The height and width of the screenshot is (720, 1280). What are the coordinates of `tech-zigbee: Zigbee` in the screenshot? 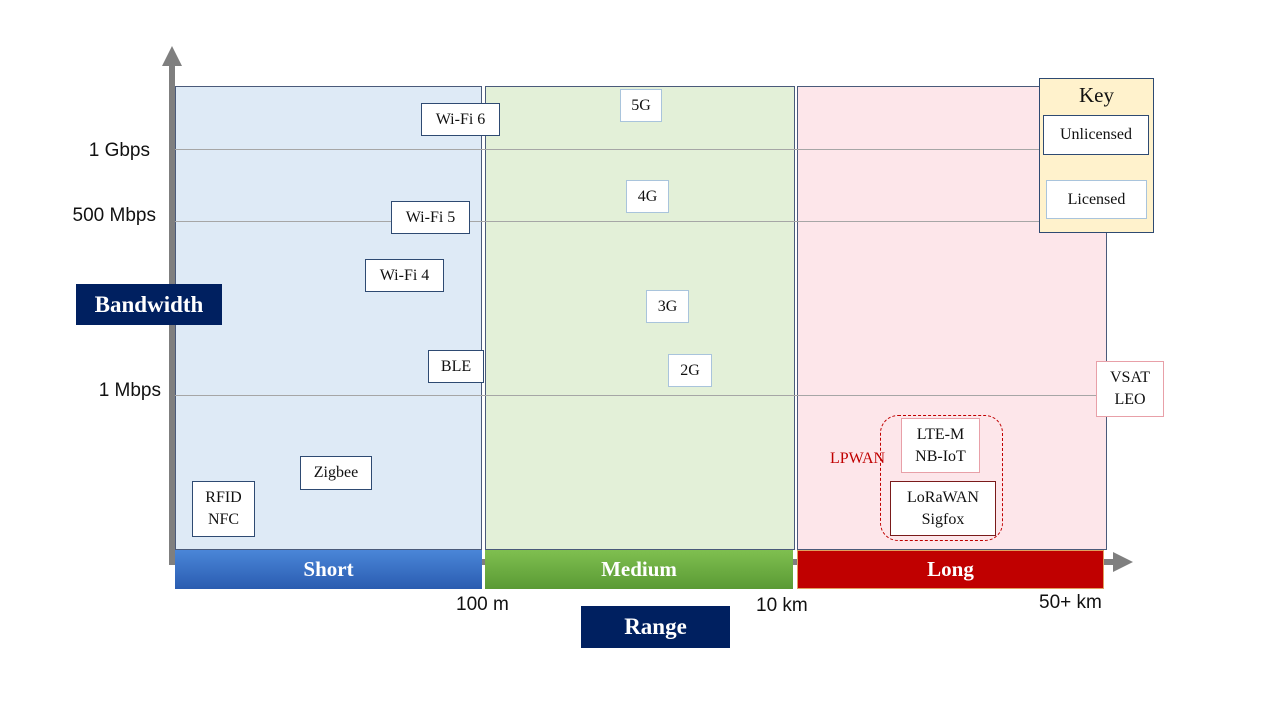 It's located at (336, 473).